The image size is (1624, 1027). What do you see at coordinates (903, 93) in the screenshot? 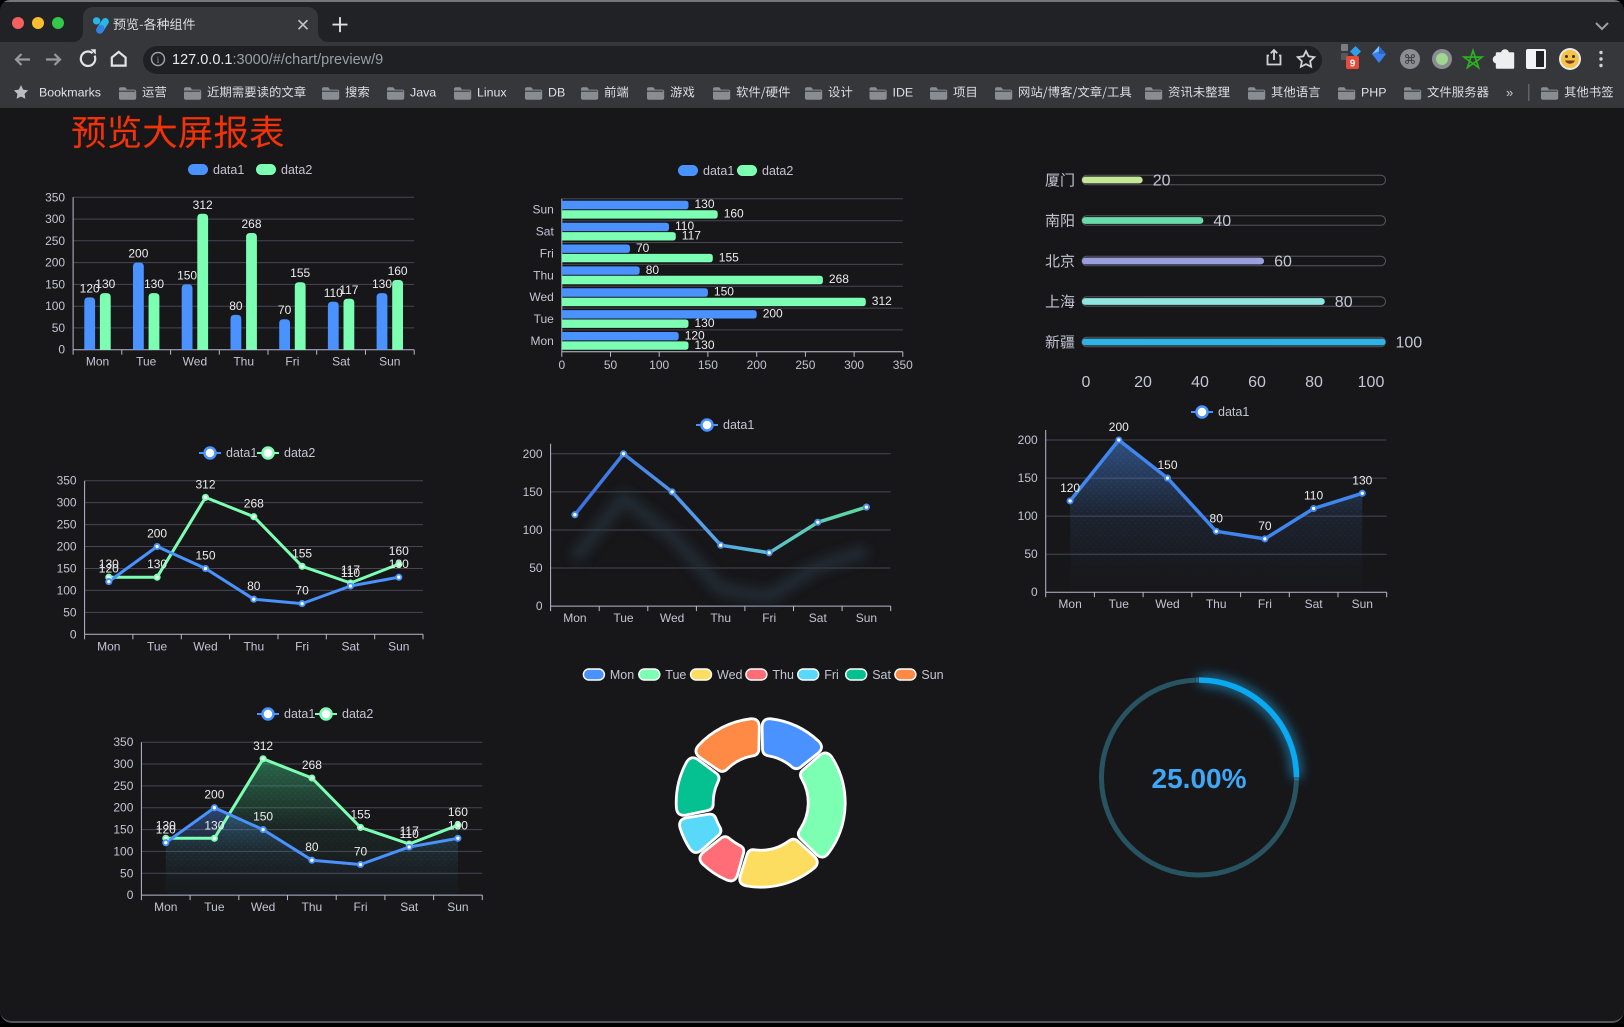
I see `svg-text: IDE` at bounding box center [903, 93].